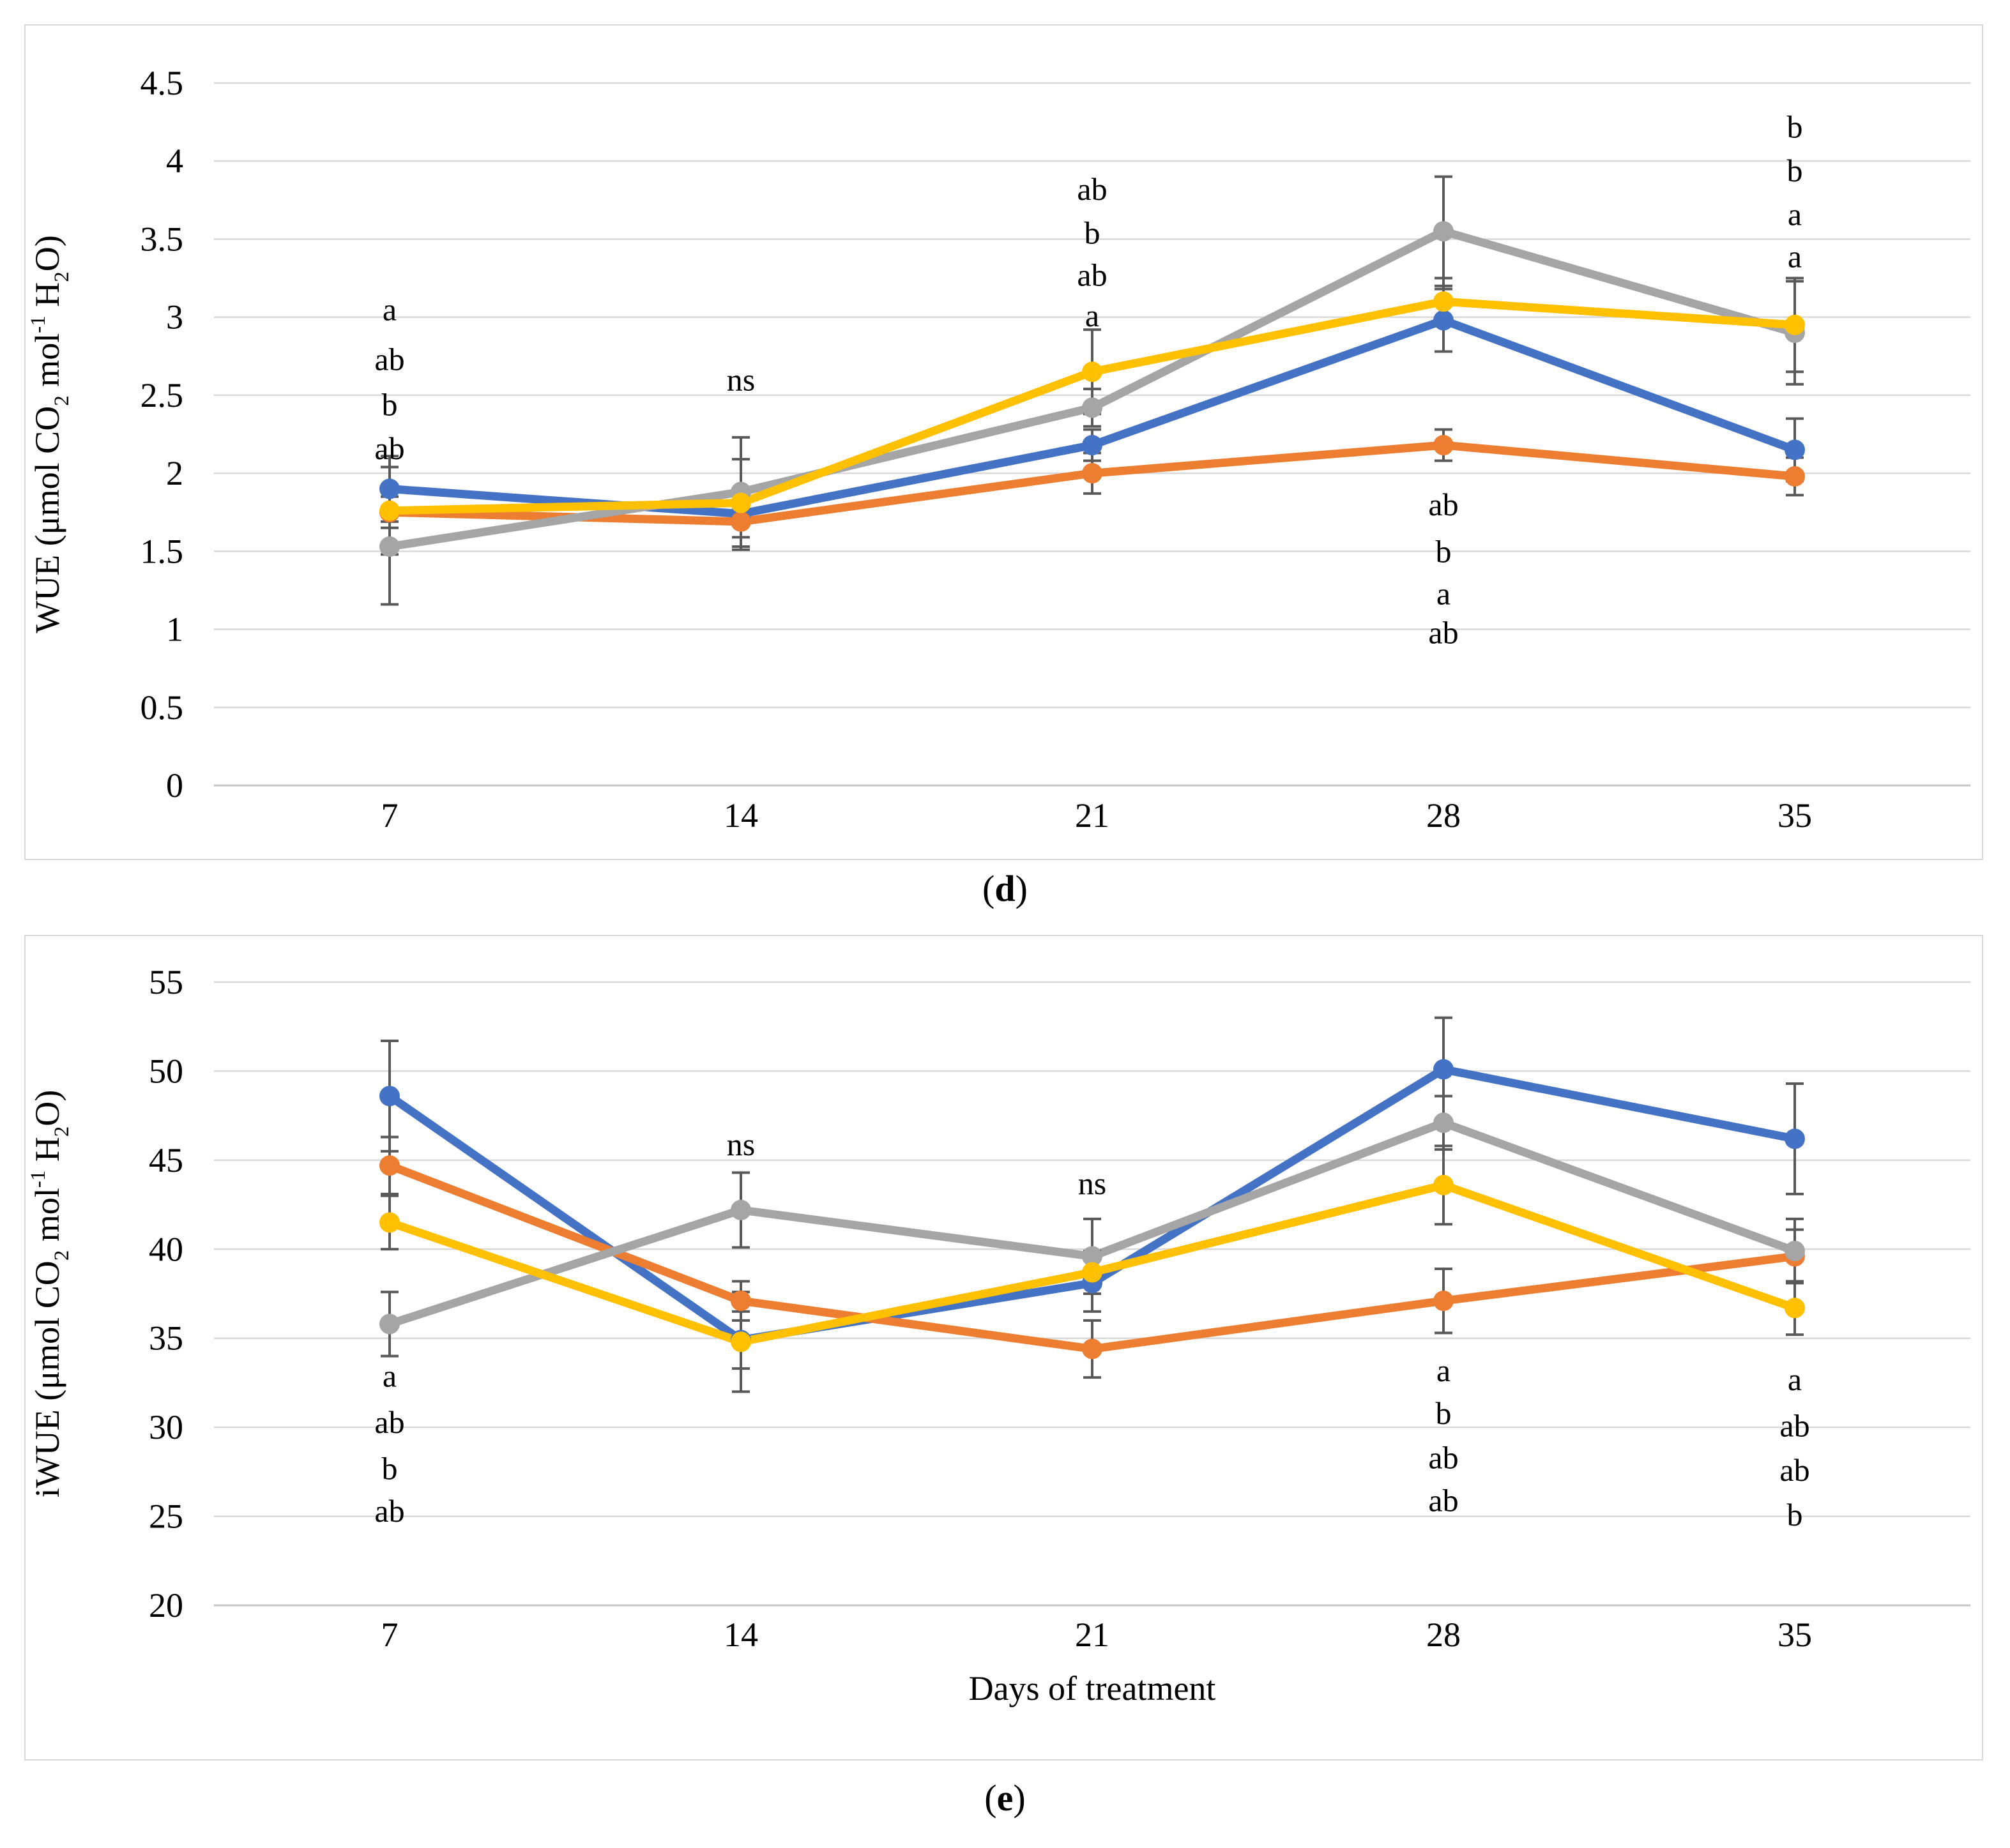 This screenshot has width=2010, height=1848. I want to click on error-bars-group, so click(1092, 1204).